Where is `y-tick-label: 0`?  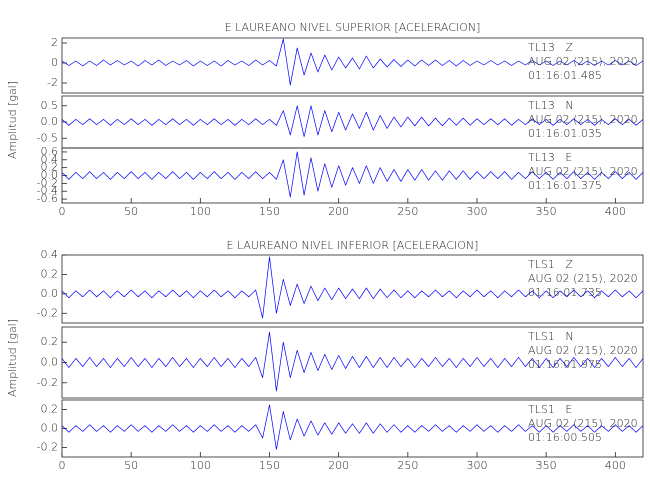
y-tick-label: 0 is located at coordinates (54, 62).